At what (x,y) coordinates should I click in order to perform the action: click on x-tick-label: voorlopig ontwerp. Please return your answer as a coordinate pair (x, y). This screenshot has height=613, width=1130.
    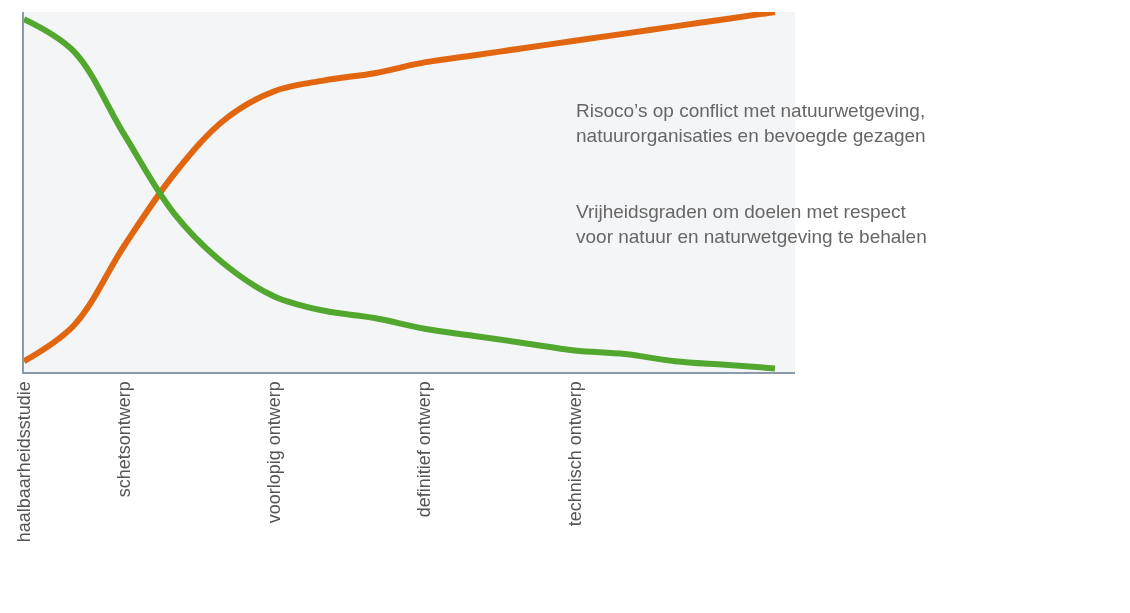
    Looking at the image, I should click on (274, 452).